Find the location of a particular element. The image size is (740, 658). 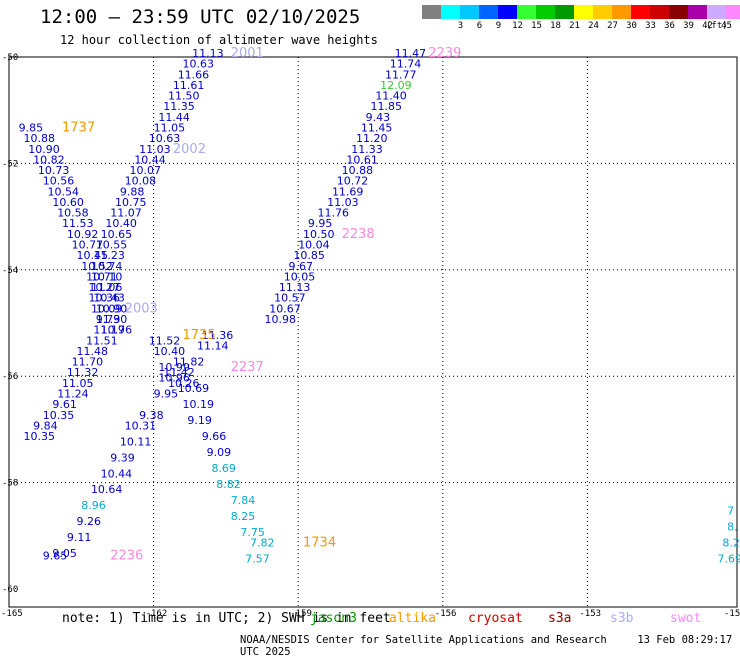

wave-height-value: 8. is located at coordinates (732, 526).